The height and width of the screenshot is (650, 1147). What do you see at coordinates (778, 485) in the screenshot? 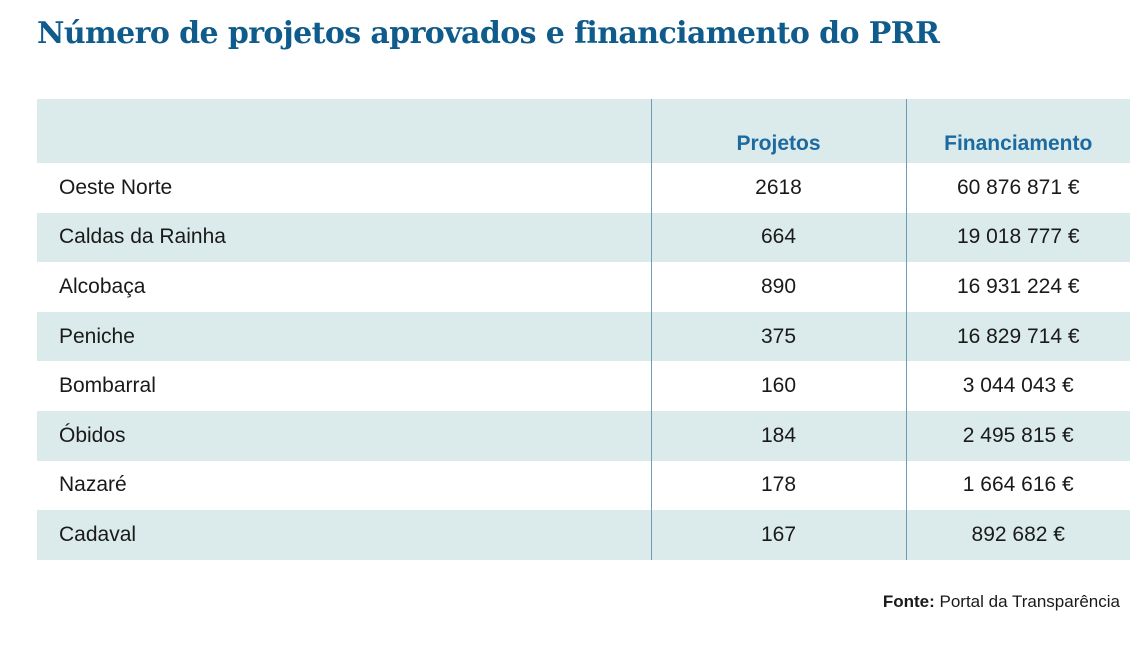
I see `cell-projetos: 178` at bounding box center [778, 485].